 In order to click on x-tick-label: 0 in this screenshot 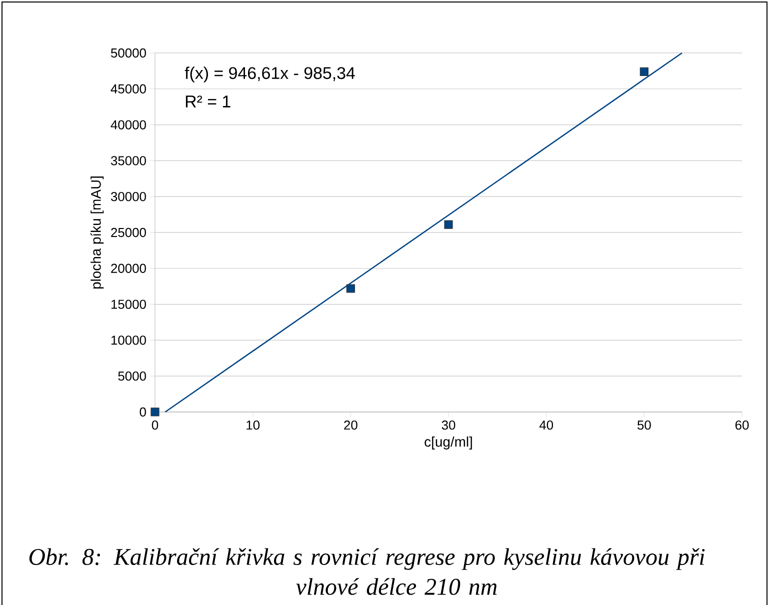, I will do `click(155, 425)`.